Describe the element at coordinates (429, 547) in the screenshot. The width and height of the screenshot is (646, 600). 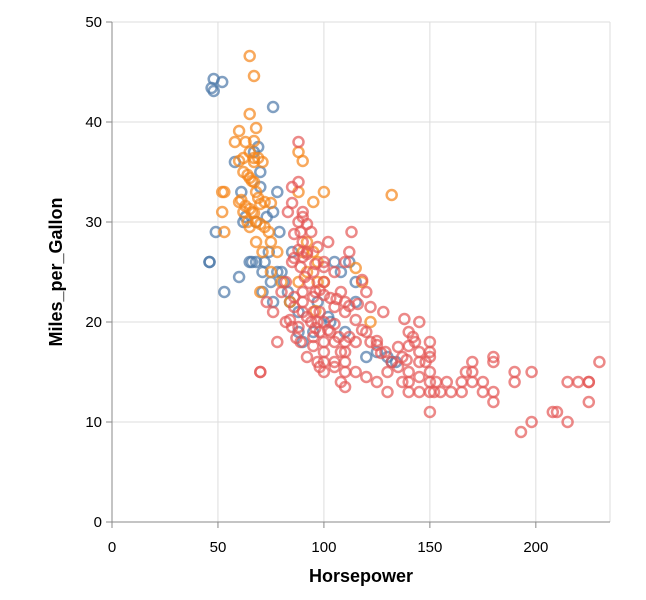
I see `x-tick-label: 150` at that location.